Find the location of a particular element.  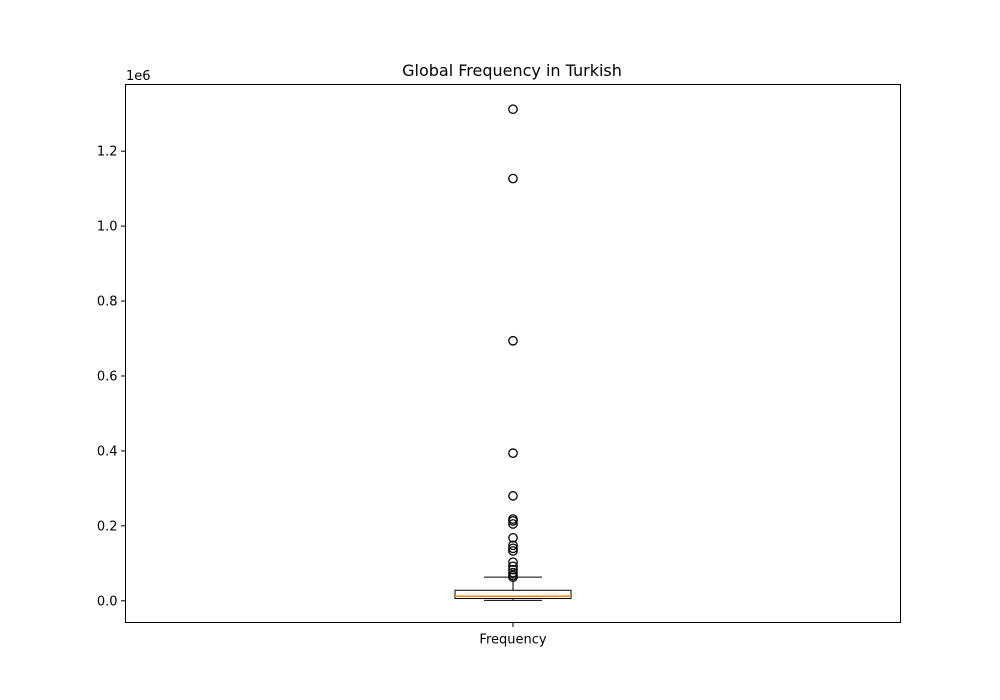

x-axis-ticks: Frequency is located at coordinates (513, 635).